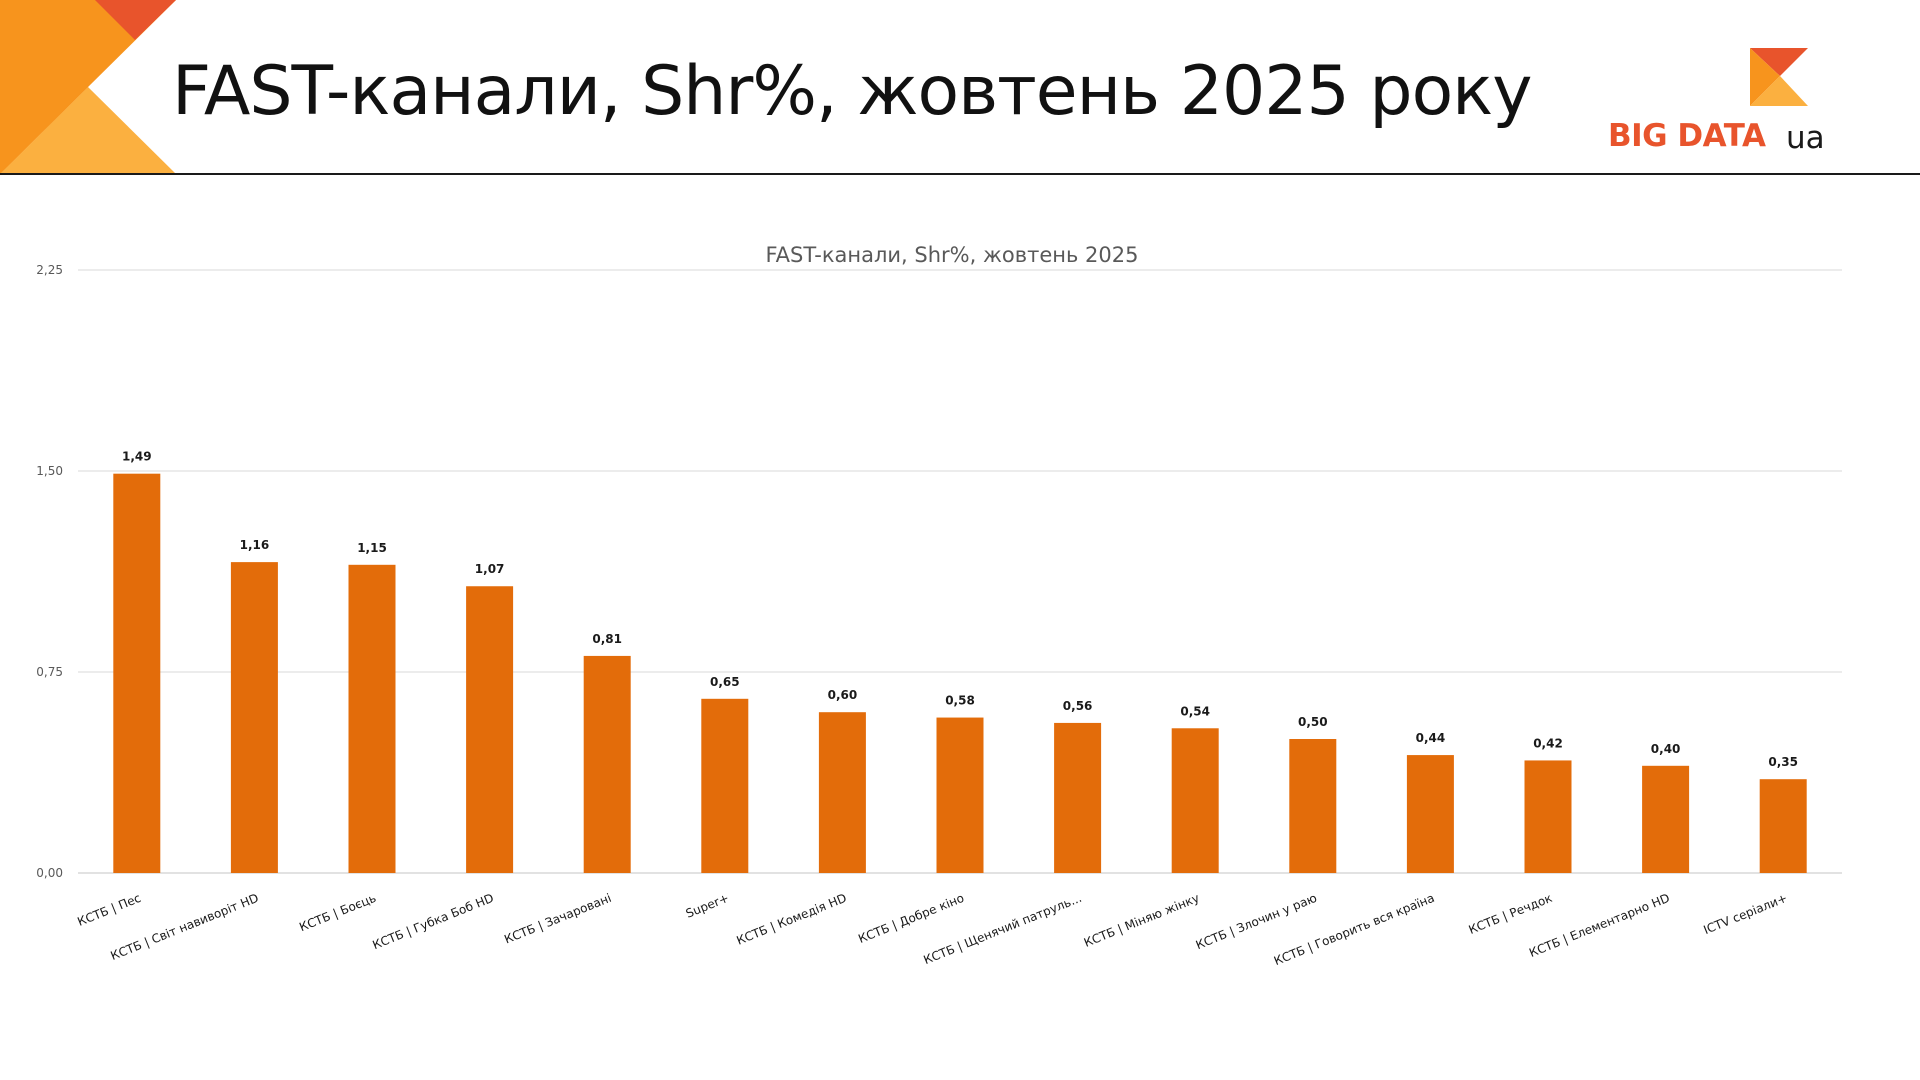 The height and width of the screenshot is (1080, 1920). I want to click on category-label: Super+, so click(707, 906).